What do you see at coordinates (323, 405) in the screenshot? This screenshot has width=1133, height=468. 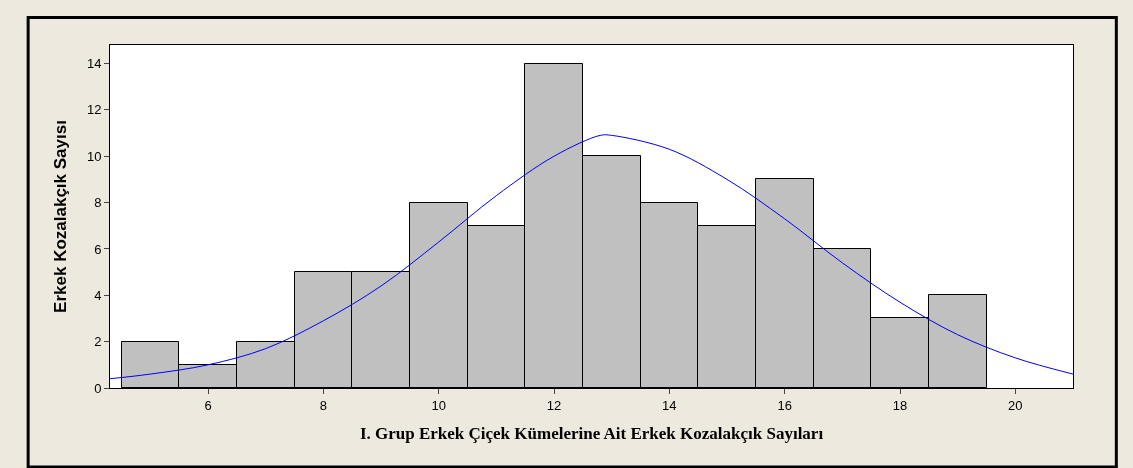 I see `x-tick-label: 8` at bounding box center [323, 405].